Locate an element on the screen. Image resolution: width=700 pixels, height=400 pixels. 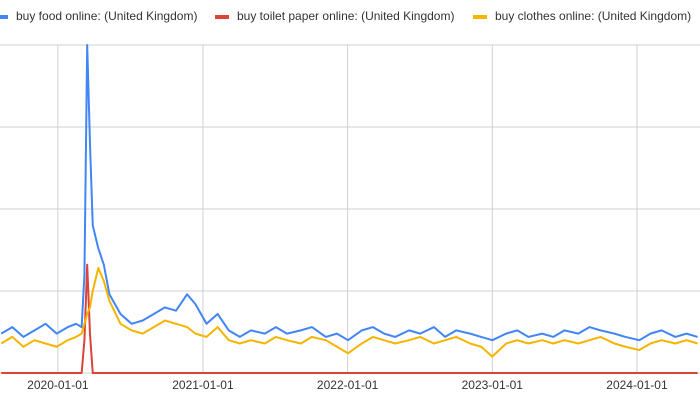
x-tick-label: 2024-01-01 is located at coordinates (637, 385).